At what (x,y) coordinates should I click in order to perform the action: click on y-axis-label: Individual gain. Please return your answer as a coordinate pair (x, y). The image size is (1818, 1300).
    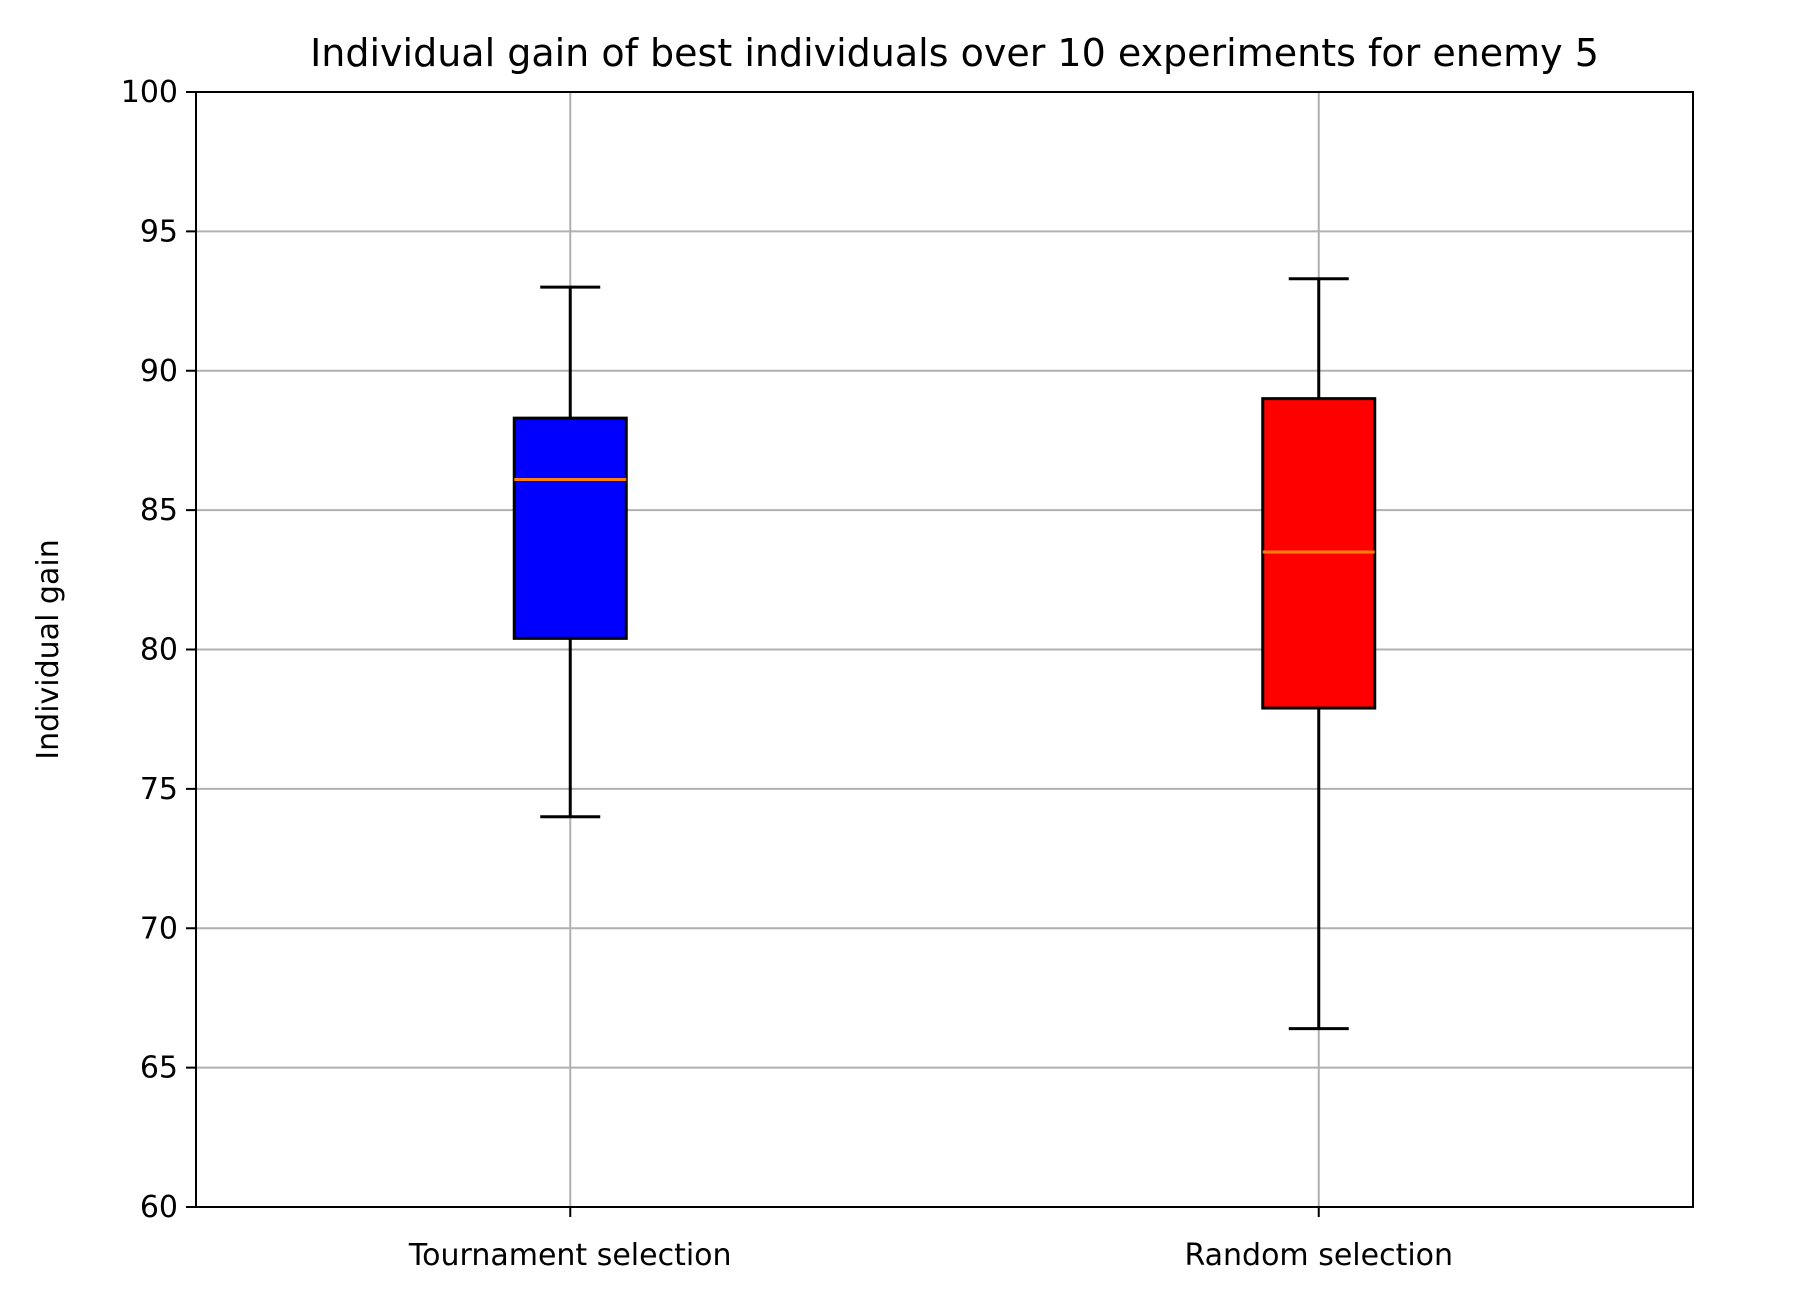
    Looking at the image, I should click on (48, 649).